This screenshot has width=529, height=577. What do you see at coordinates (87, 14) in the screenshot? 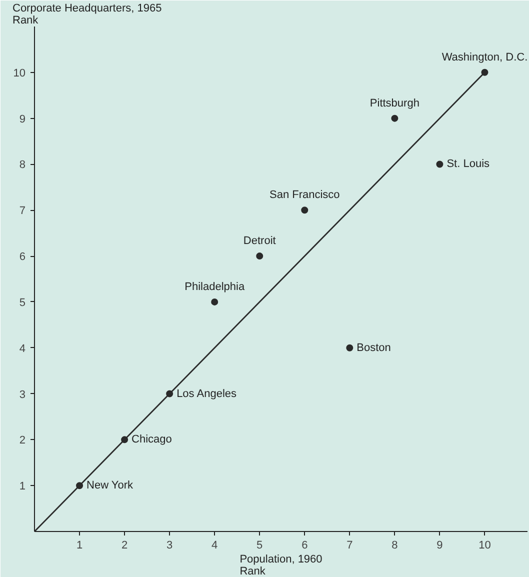
I see `y-axis-title: Corporate Headquarters, 1965 Rank` at bounding box center [87, 14].